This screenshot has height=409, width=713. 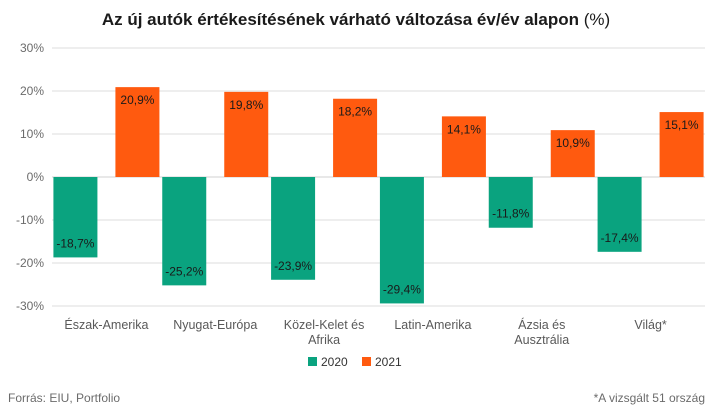 What do you see at coordinates (366, 361) in the screenshot?
I see `legend-swatch-2021` at bounding box center [366, 361].